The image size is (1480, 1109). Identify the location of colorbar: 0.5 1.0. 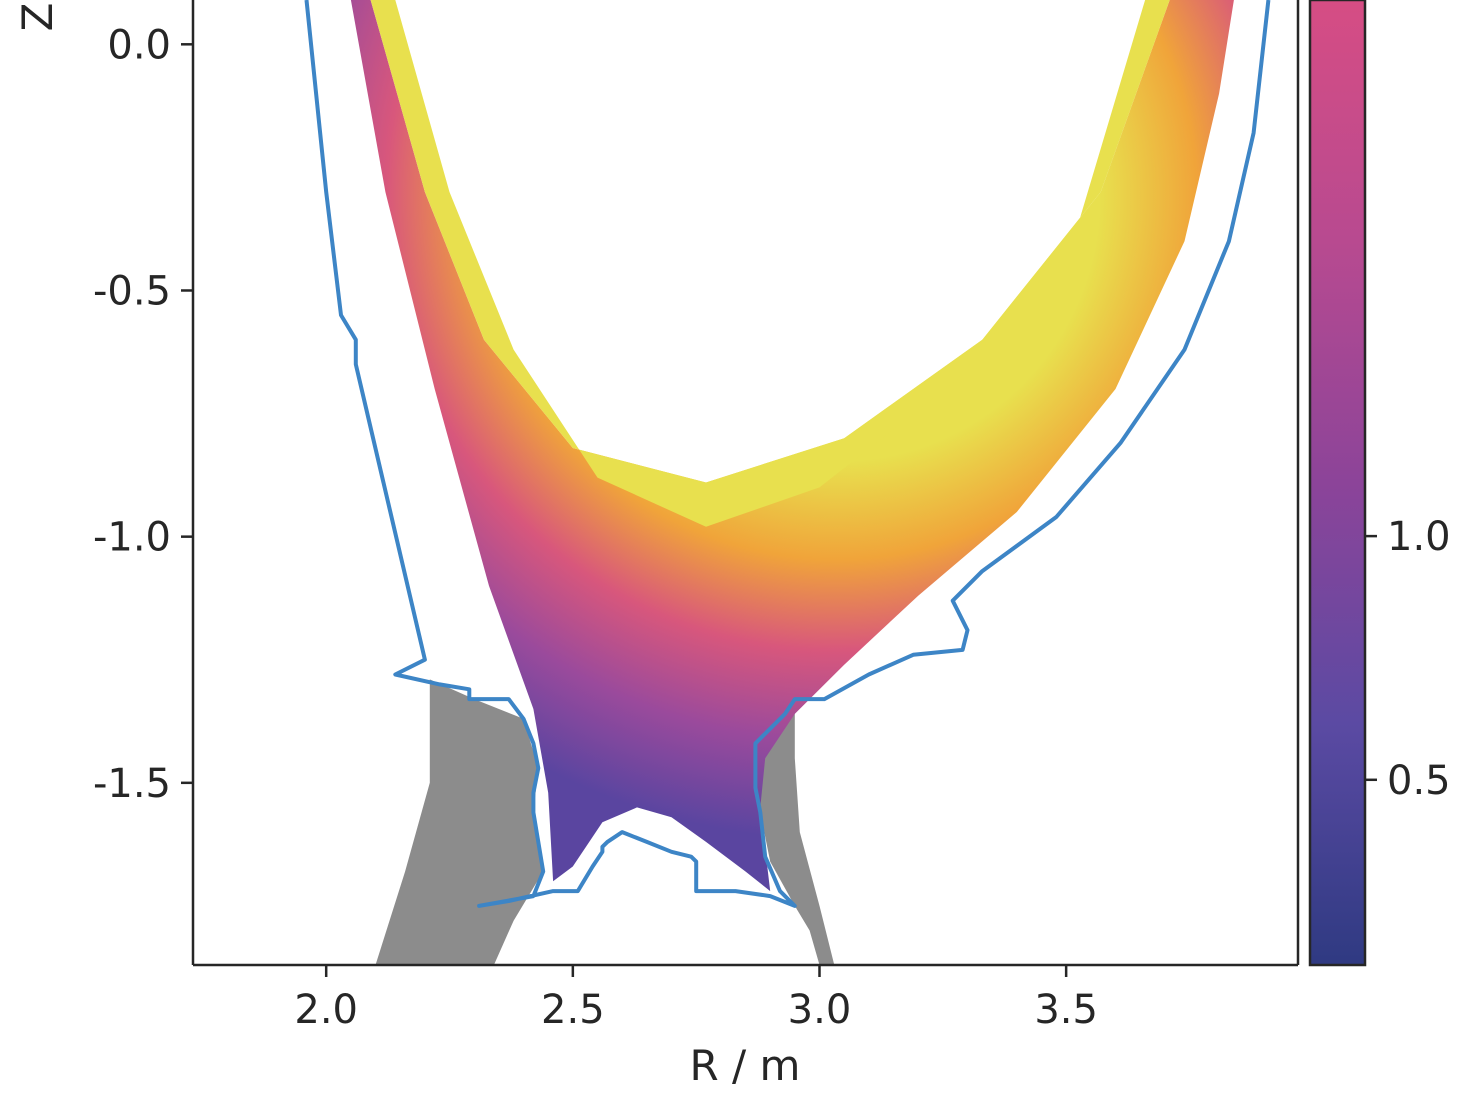
(1379, 483).